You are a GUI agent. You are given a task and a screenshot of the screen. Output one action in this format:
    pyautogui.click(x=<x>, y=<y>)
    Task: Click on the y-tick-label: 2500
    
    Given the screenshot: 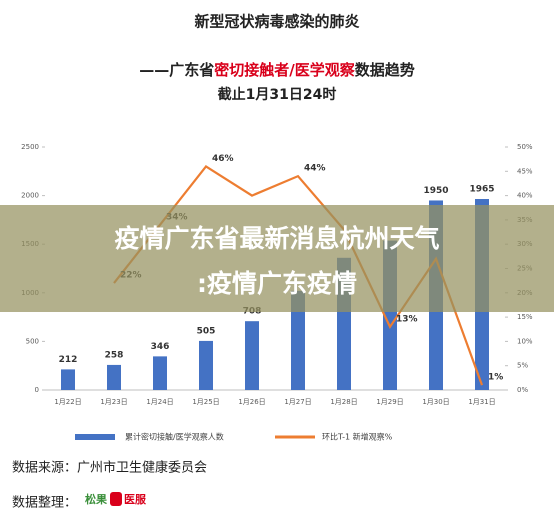 What is the action you would take?
    pyautogui.click(x=30, y=147)
    